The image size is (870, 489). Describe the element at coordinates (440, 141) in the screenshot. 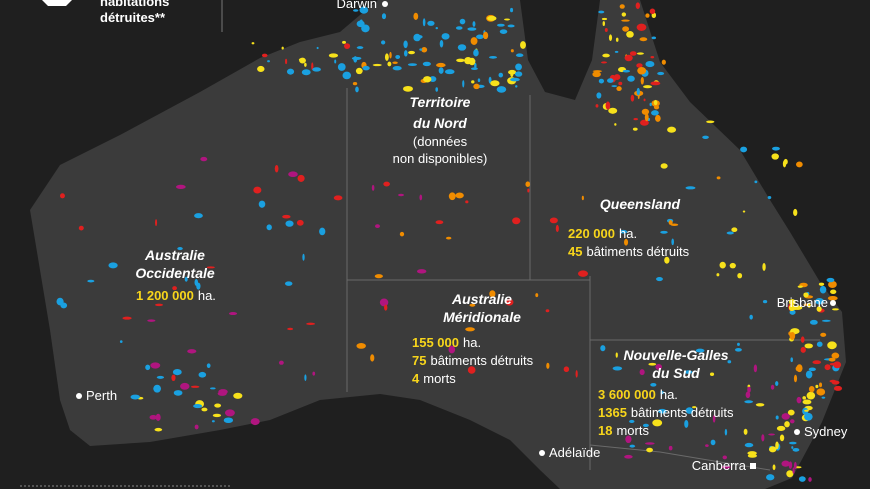

I see `region-note: (données` at that location.